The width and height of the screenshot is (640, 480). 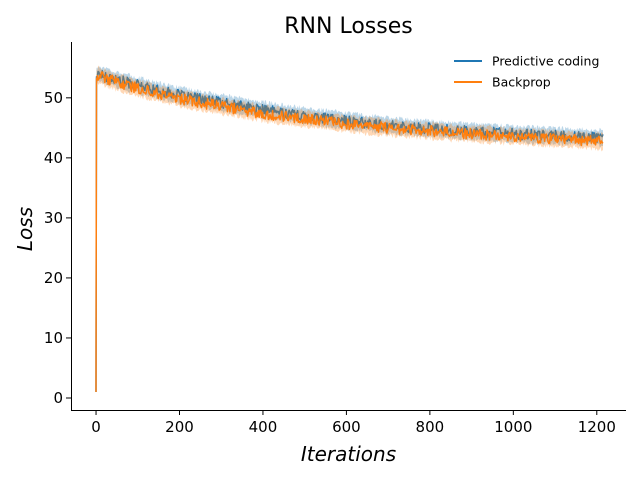 What do you see at coordinates (348, 454) in the screenshot?
I see `x-axis-label: Iterations` at bounding box center [348, 454].